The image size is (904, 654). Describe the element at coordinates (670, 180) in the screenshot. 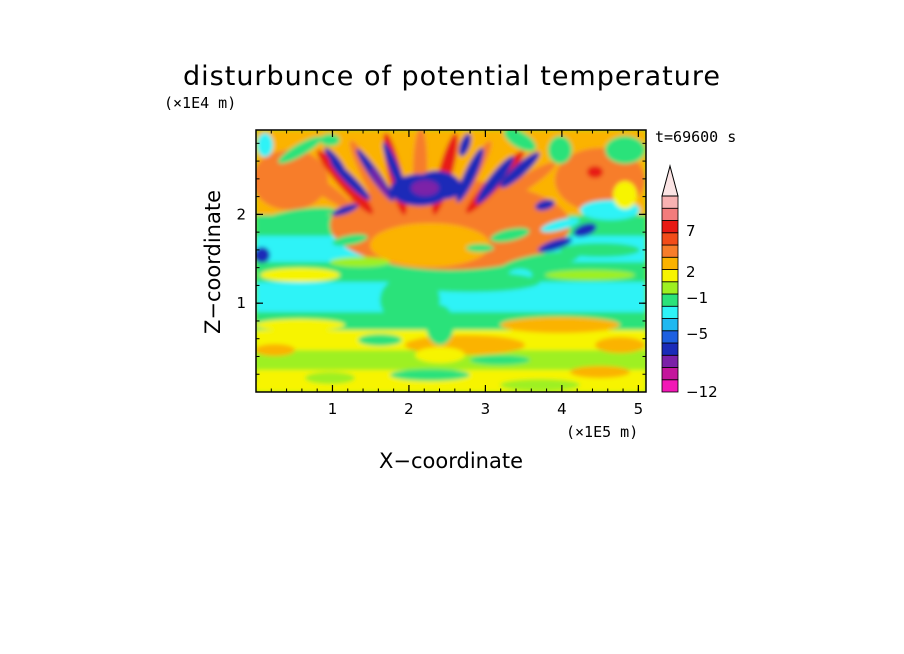

I see `colorbar-extend-arrow` at that location.